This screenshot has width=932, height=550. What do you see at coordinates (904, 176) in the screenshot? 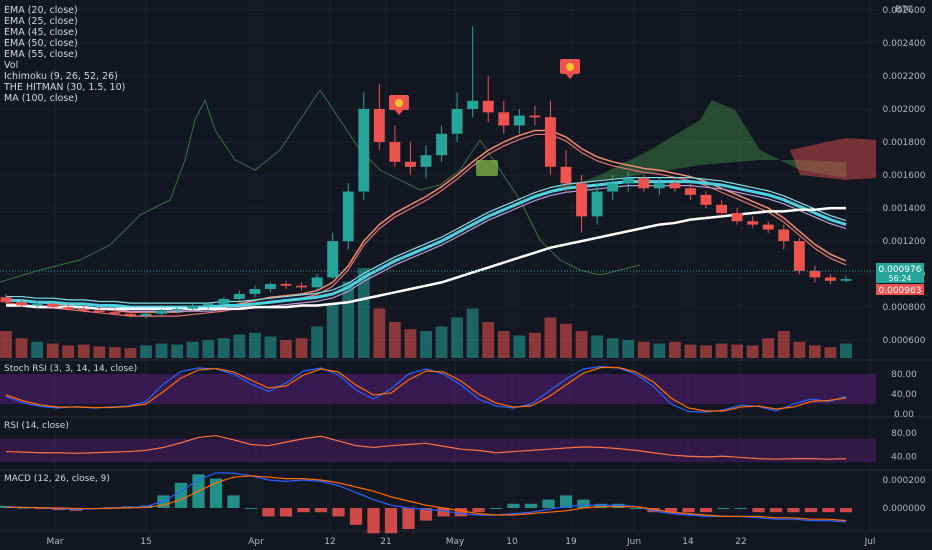
I see `price-tick-label: 0.001600` at bounding box center [904, 176].